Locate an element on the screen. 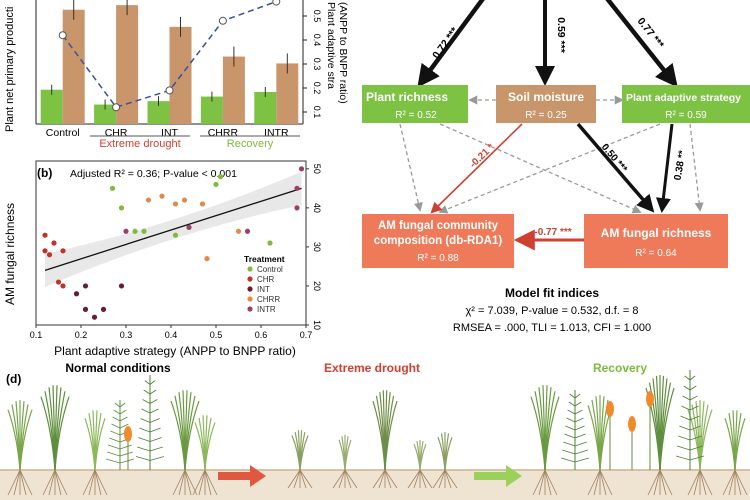 The width and height of the screenshot is (750, 500). node-amf-richness: AM fungal richness R² = 0.64 is located at coordinates (656, 241).